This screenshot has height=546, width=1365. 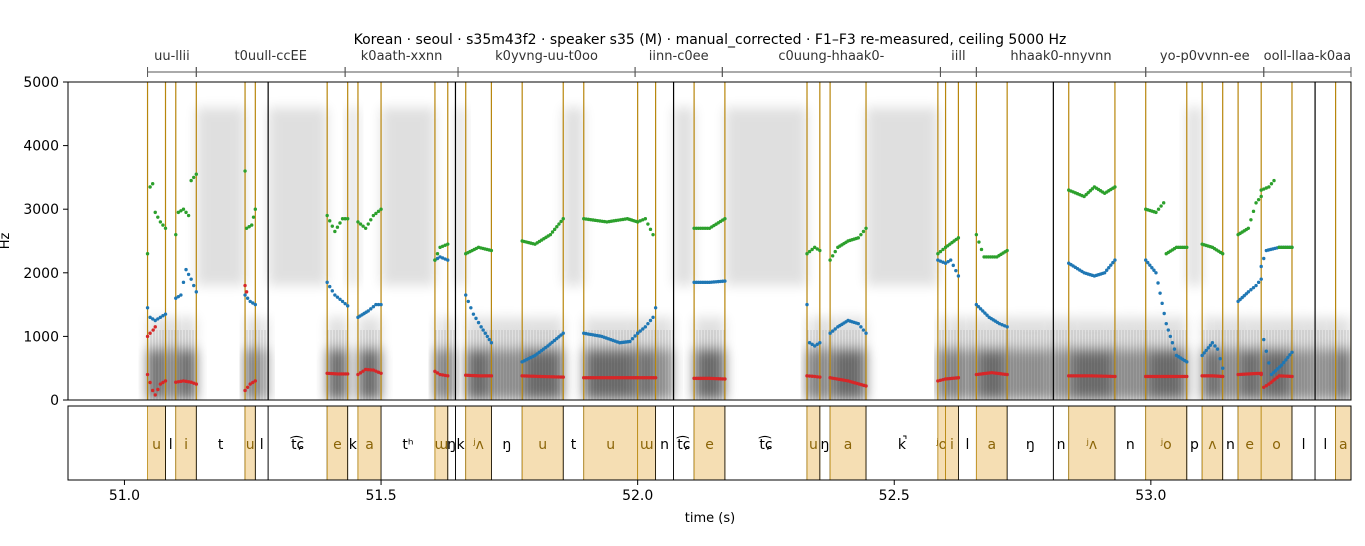 I want to click on consonant-segment: n, so click(x=1061, y=443).